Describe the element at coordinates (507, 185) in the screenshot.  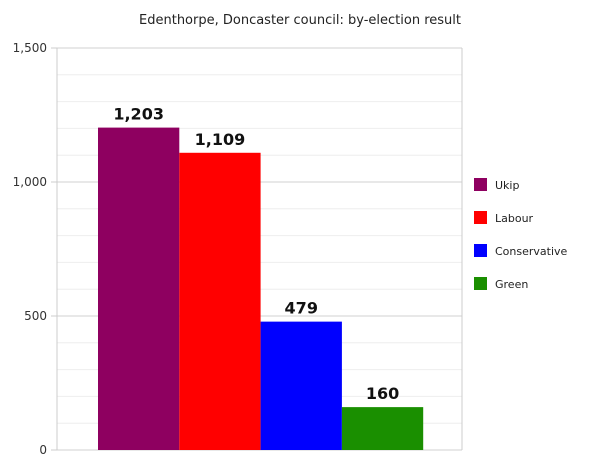
I see `legend-label-ukip: Ukip` at that location.